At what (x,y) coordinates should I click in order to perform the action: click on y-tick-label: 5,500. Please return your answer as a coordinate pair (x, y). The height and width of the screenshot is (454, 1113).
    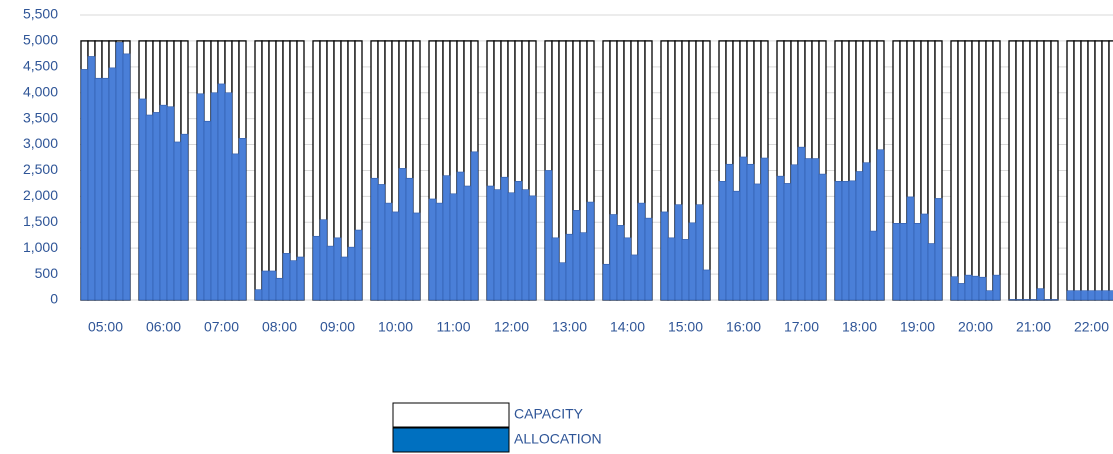
    Looking at the image, I should click on (40, 14).